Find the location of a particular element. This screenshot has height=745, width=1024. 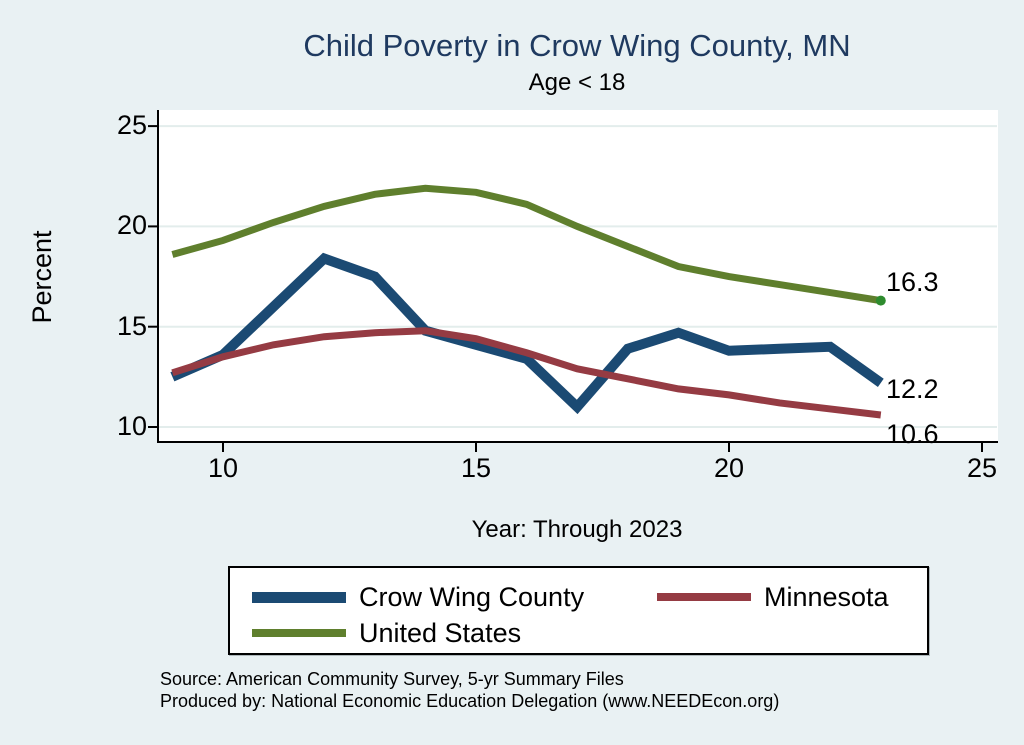

y-tick-label: 20 is located at coordinates (131, 225).